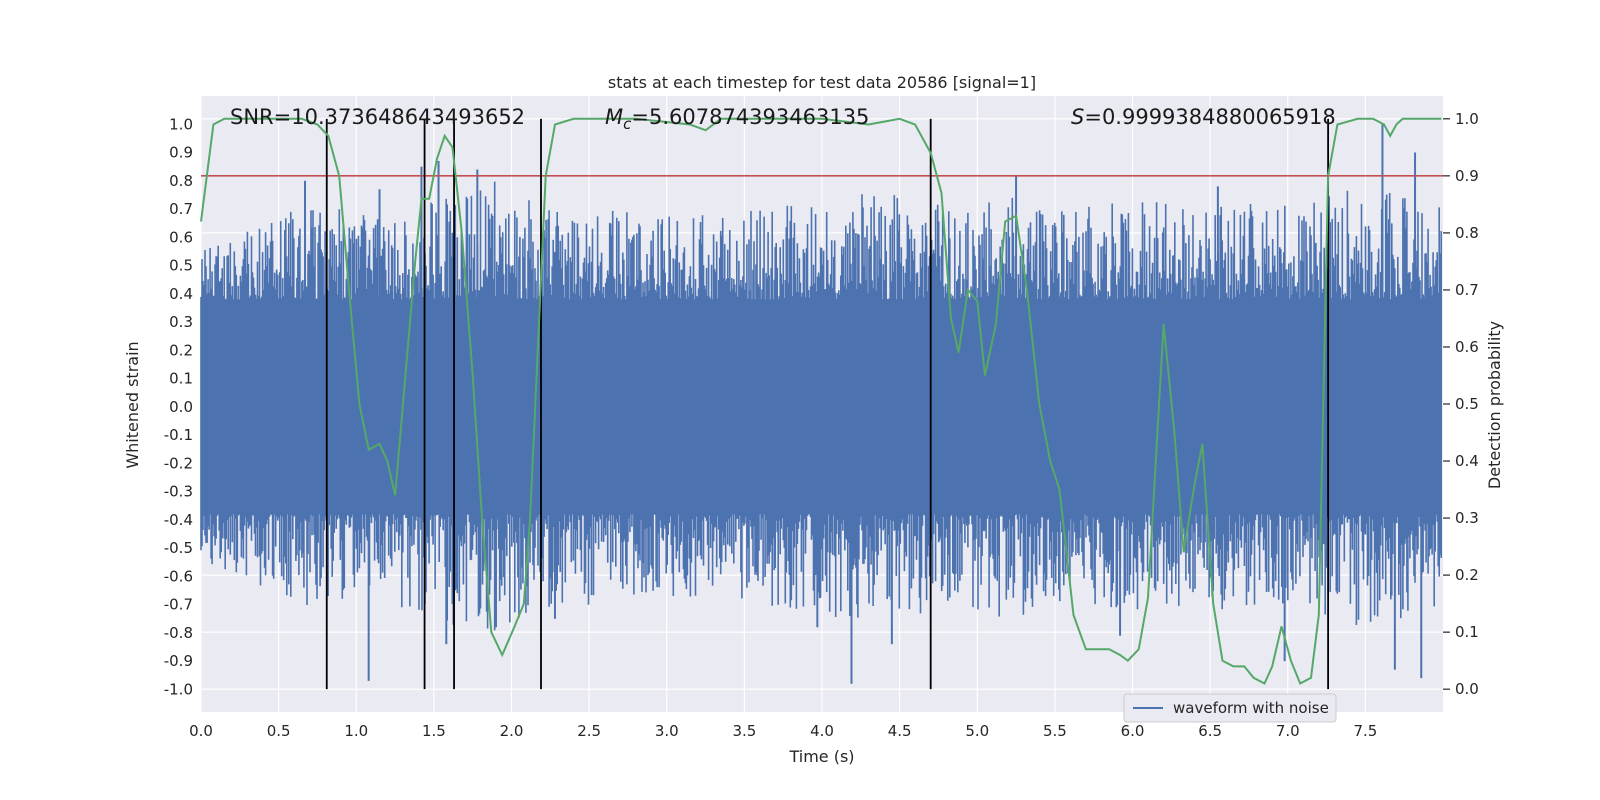 The image size is (1600, 800). I want to click on y-tick-label: -0.1, so click(178, 435).